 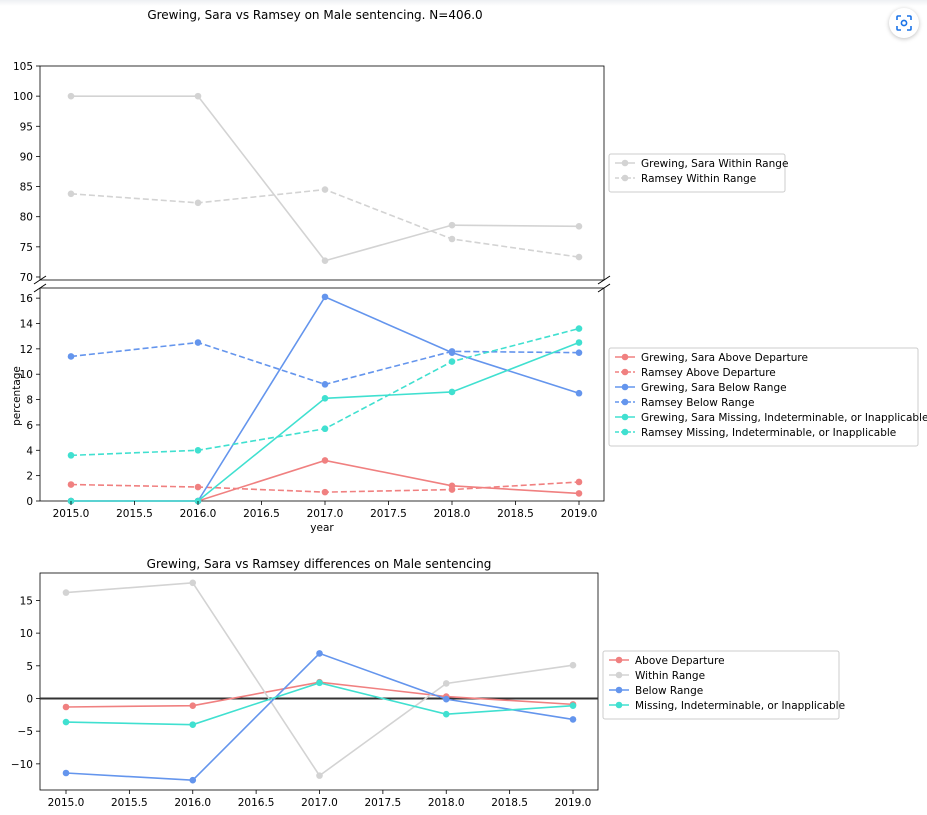 What do you see at coordinates (446, 803) in the screenshot?
I see `chart-2-x-tick-label: 2018.0` at bounding box center [446, 803].